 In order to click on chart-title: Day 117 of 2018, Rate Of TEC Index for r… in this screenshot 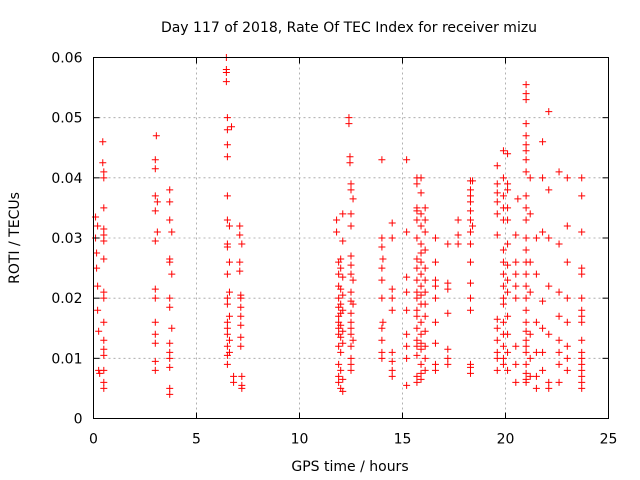, I will do `click(349, 28)`.